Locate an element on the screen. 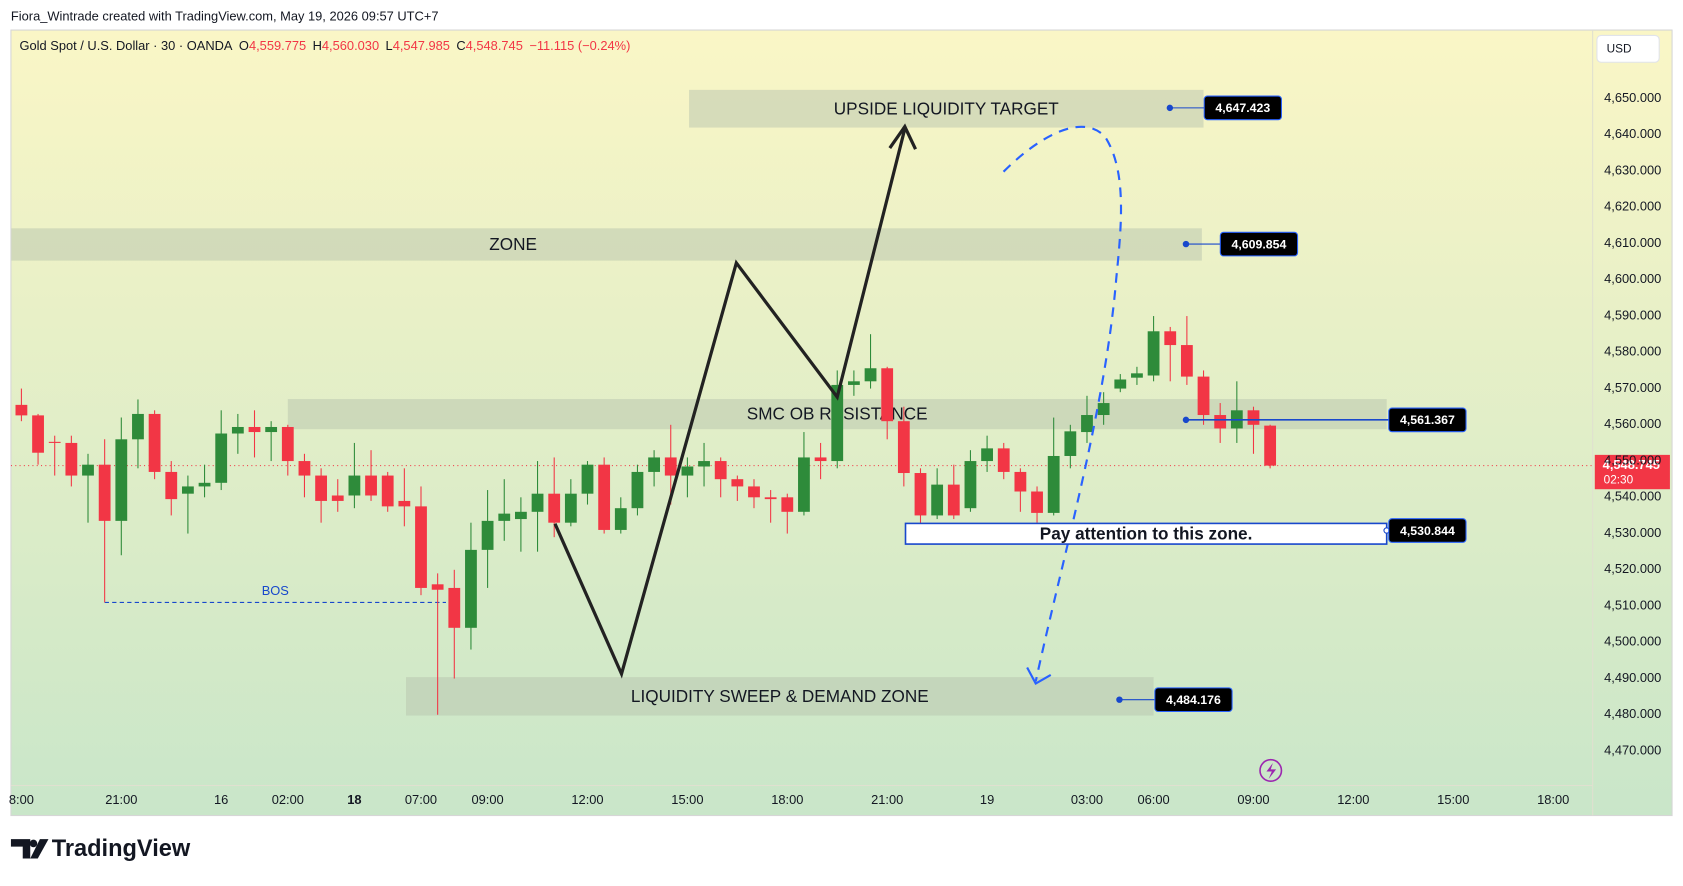 The width and height of the screenshot is (1683, 886). y-tick-label: 4,480.000 is located at coordinates (1632, 713).